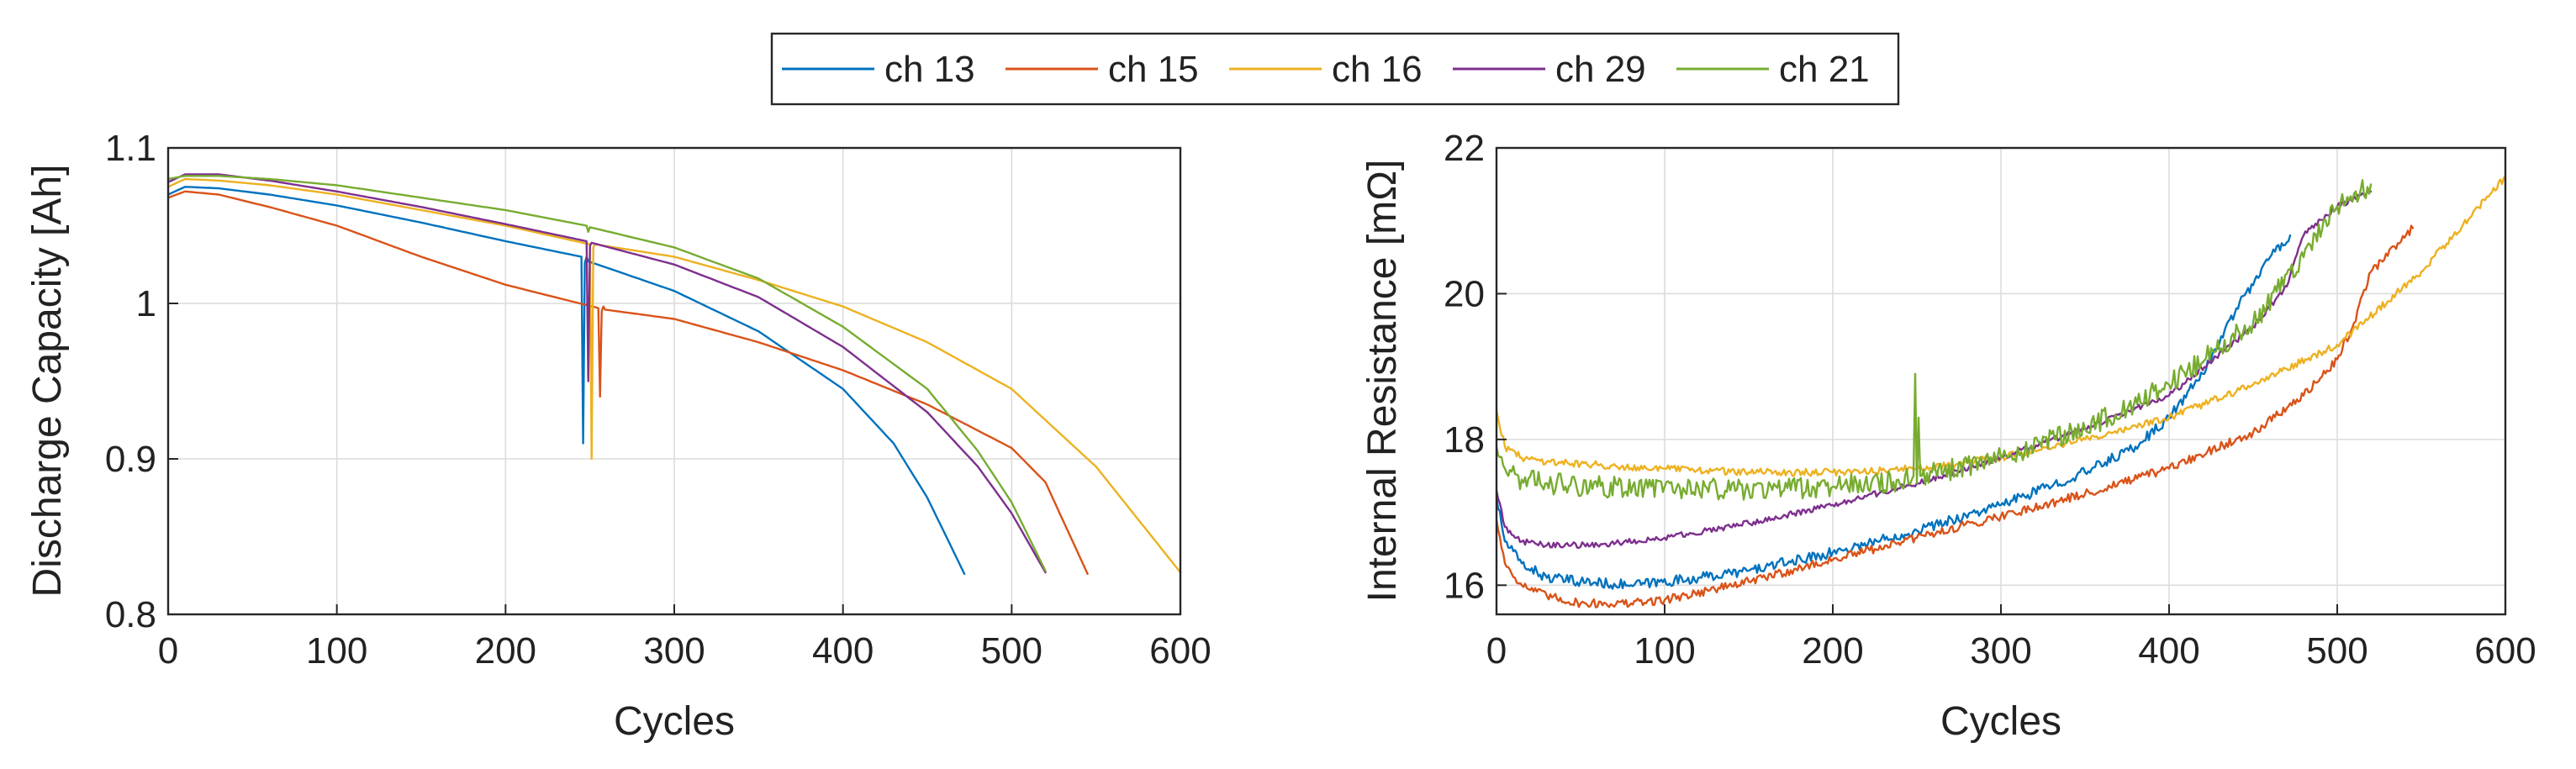  I want to click on resistance-y-ticks: 16 18 20 22, so click(1475, 367).